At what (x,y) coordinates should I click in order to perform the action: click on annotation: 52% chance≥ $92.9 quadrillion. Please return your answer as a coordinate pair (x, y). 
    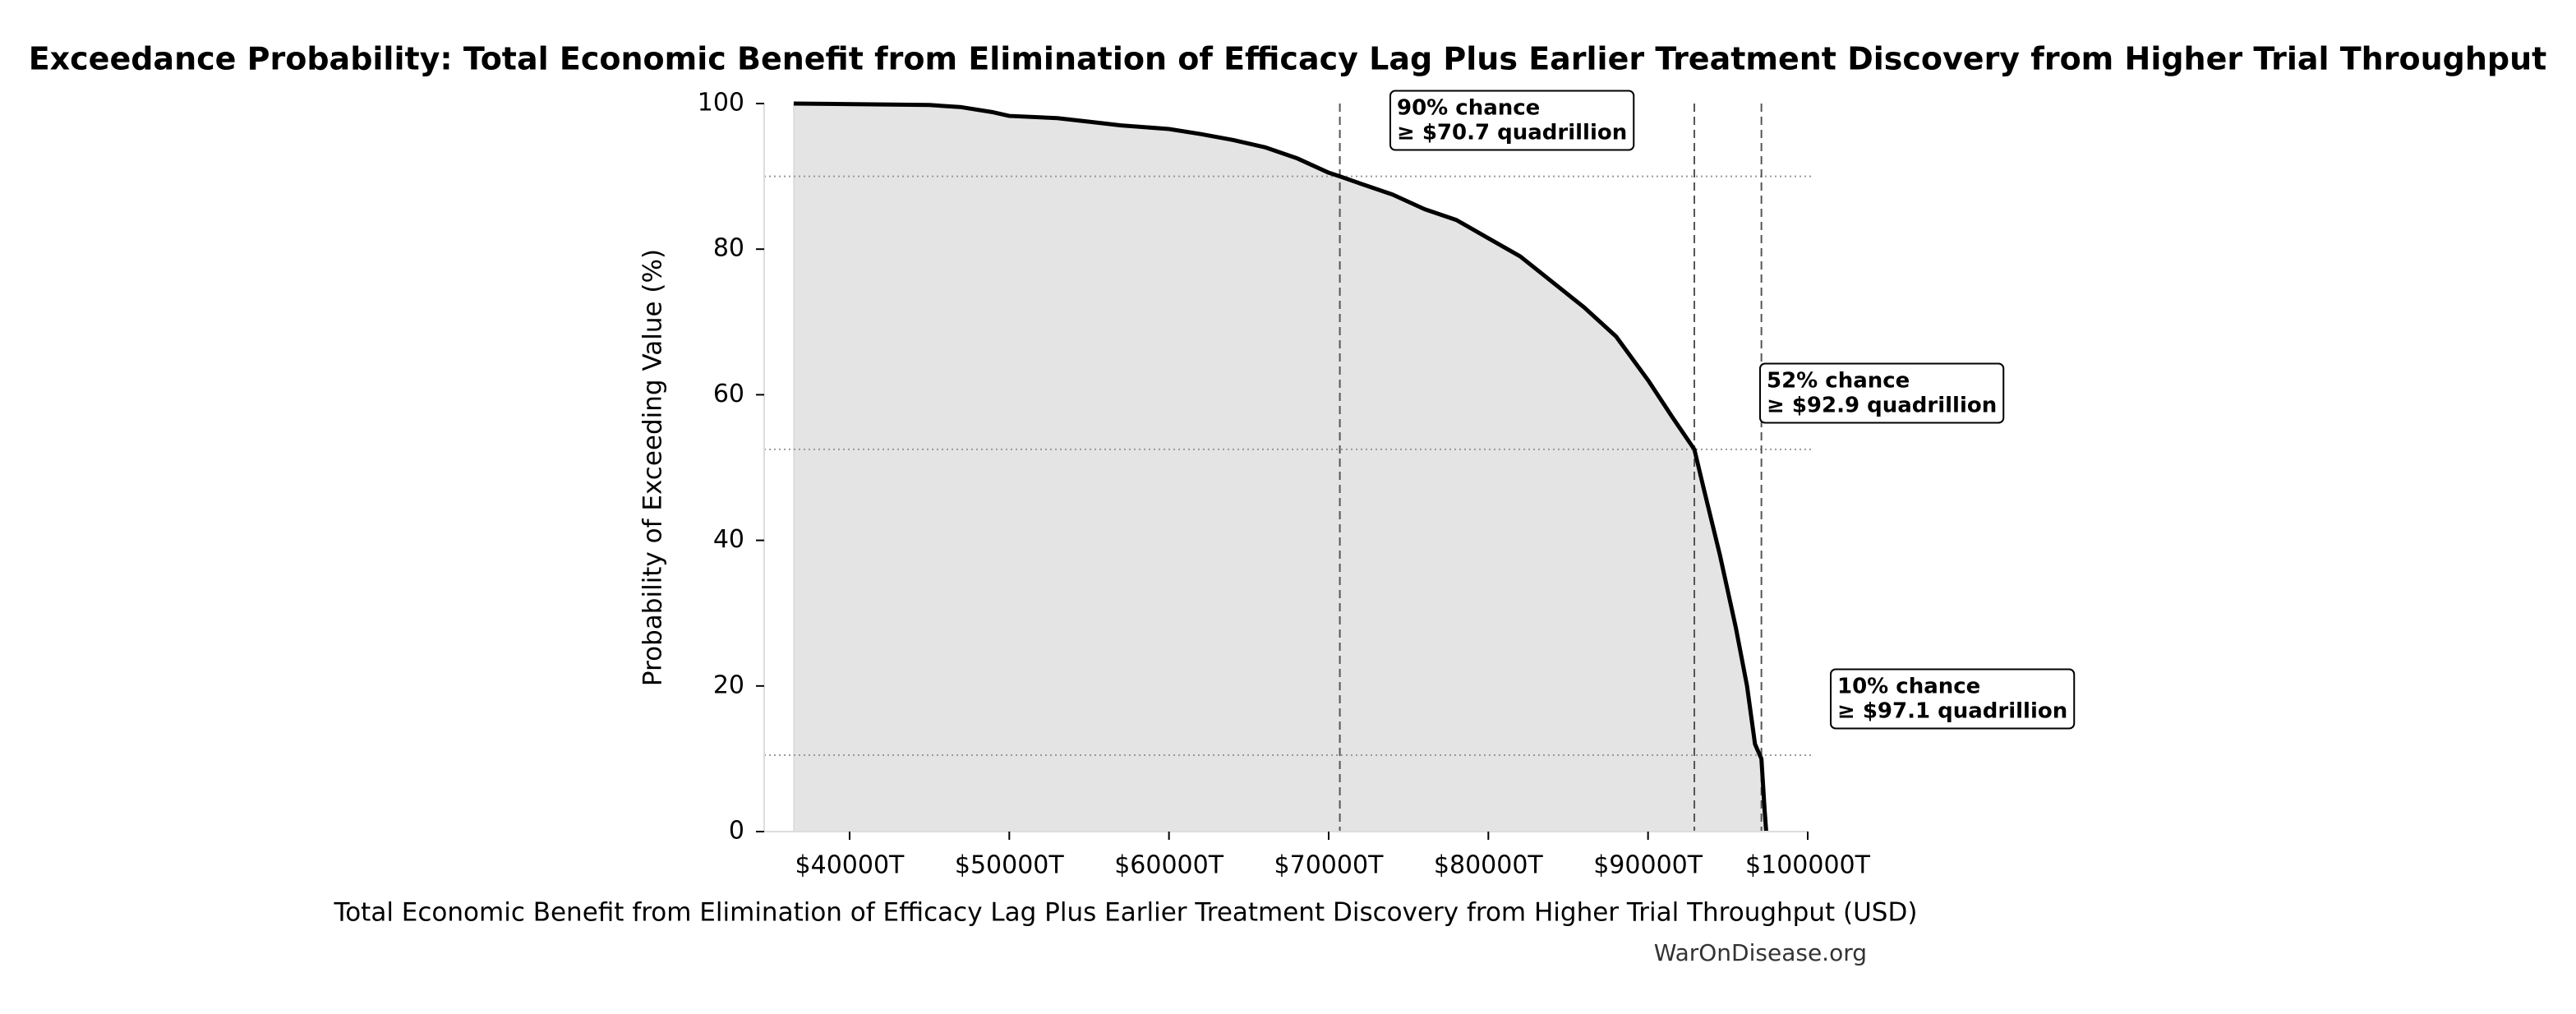
    Looking at the image, I should click on (1882, 393).